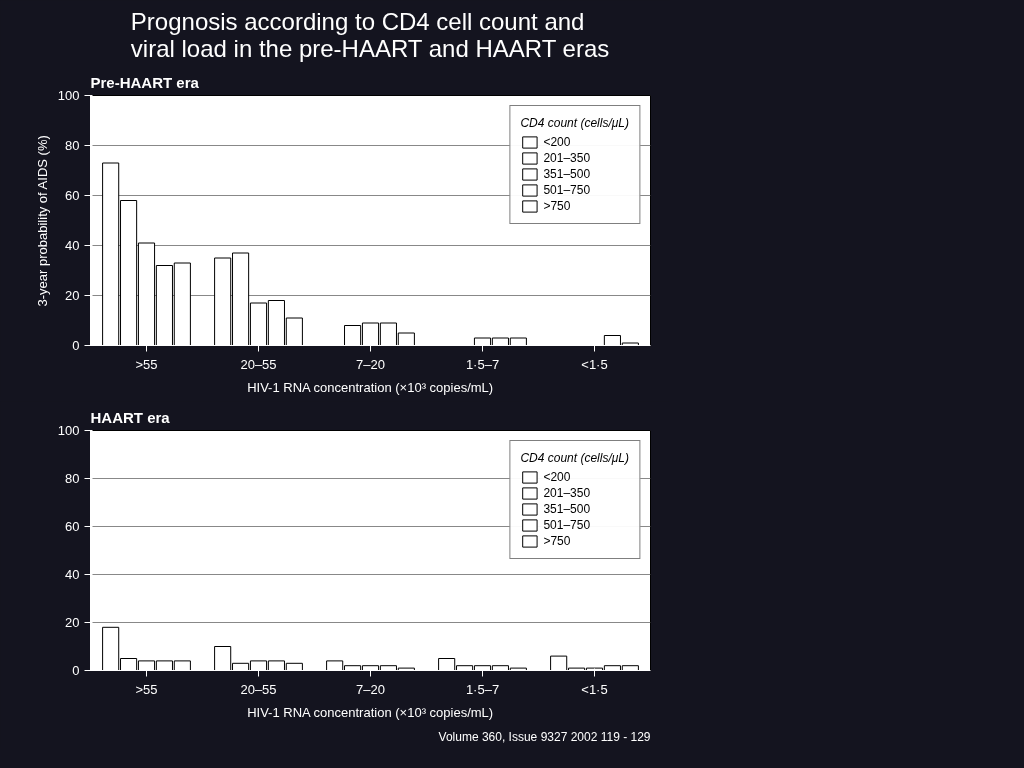  Describe the element at coordinates (145, 82) in the screenshot. I see `chart-subtitle: Pre-HAART era` at that location.